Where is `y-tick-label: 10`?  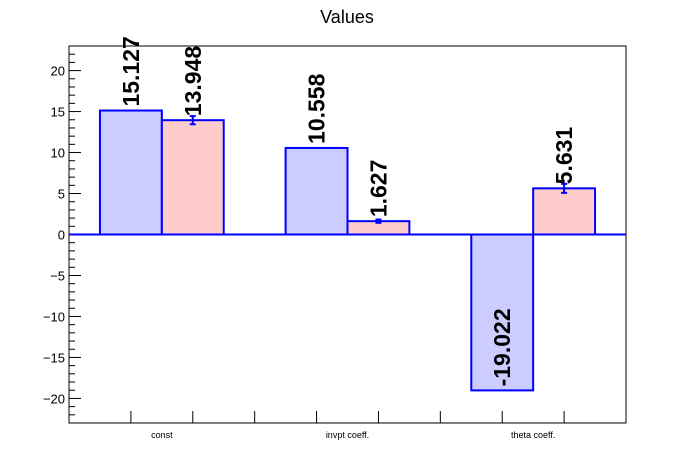
y-tick-label: 10 is located at coordinates (58, 153).